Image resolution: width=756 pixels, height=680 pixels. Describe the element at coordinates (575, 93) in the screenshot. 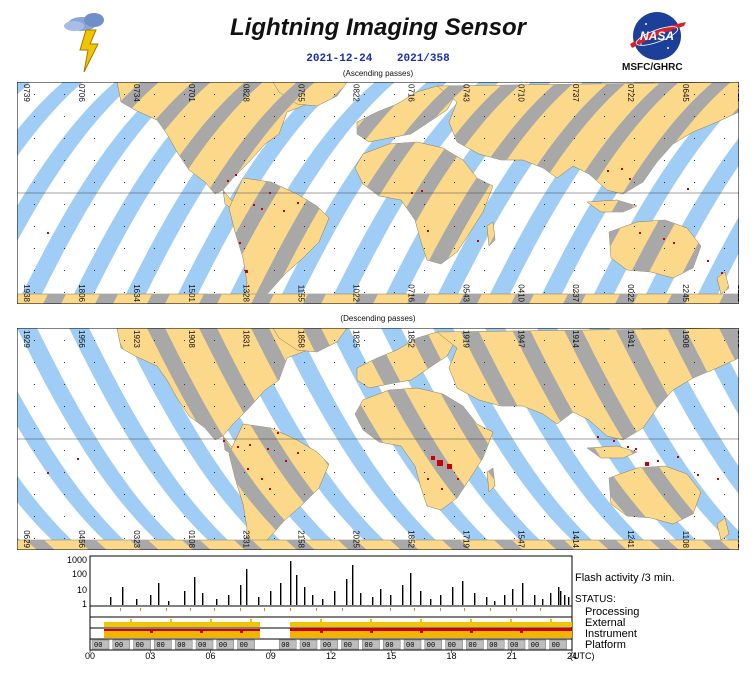

I see `pass-time-top: 0737` at that location.